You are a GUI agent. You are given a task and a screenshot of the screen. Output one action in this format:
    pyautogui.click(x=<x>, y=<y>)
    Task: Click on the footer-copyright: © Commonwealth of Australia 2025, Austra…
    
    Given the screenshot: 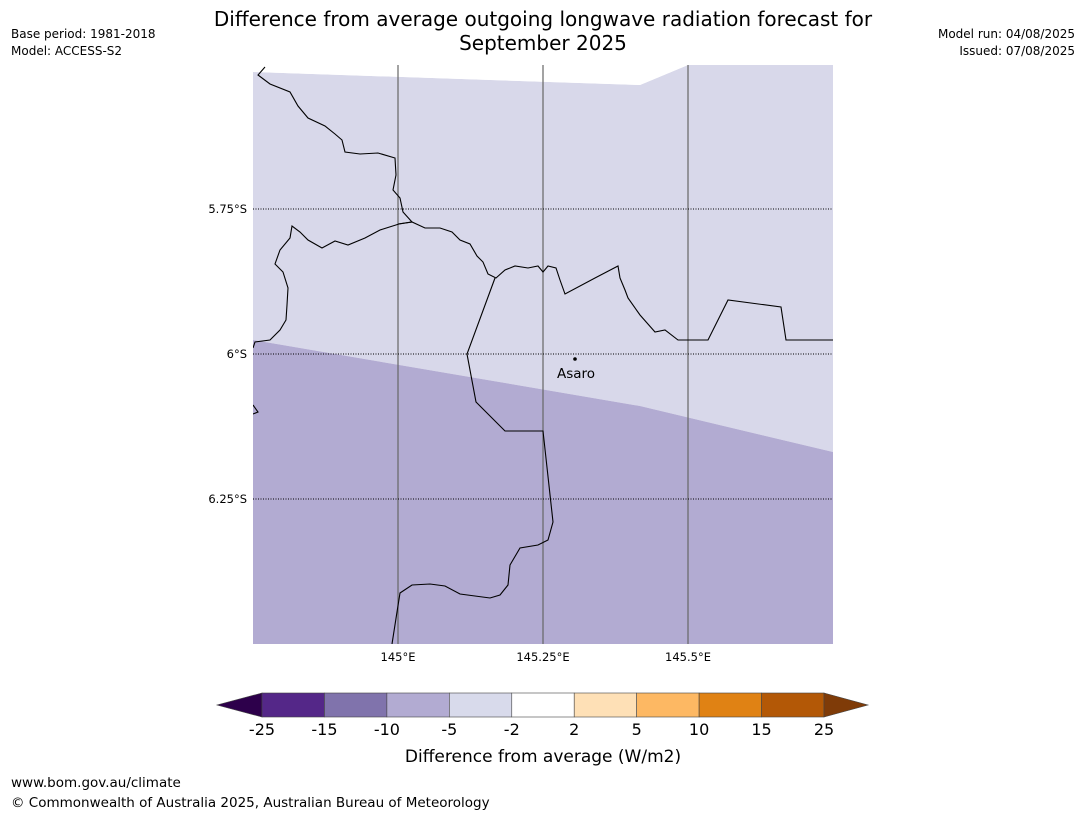 What is the action you would take?
    pyautogui.click(x=250, y=803)
    